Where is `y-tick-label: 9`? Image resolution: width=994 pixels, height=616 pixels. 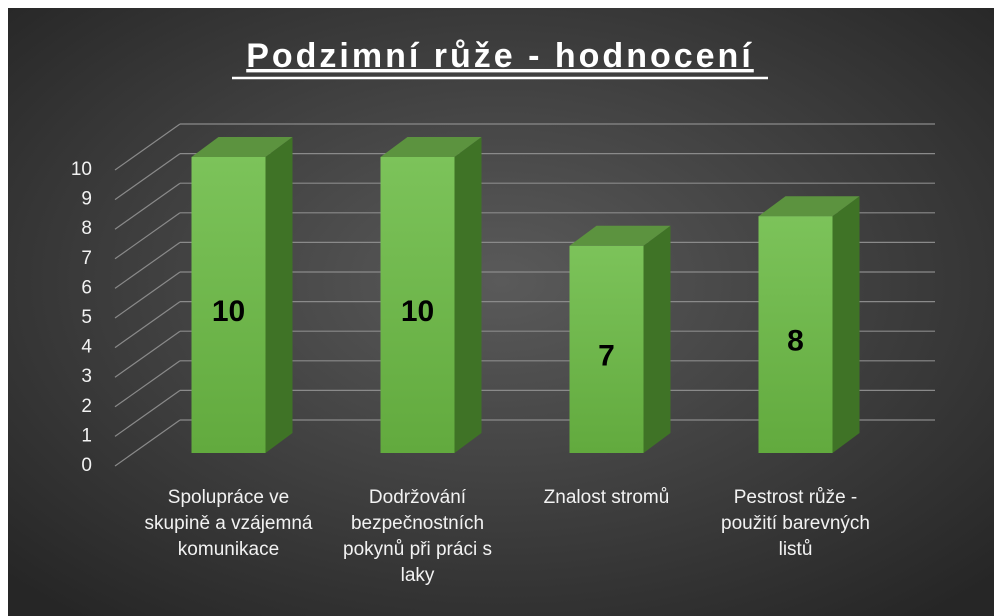
y-tick-label: 9 is located at coordinates (86, 199).